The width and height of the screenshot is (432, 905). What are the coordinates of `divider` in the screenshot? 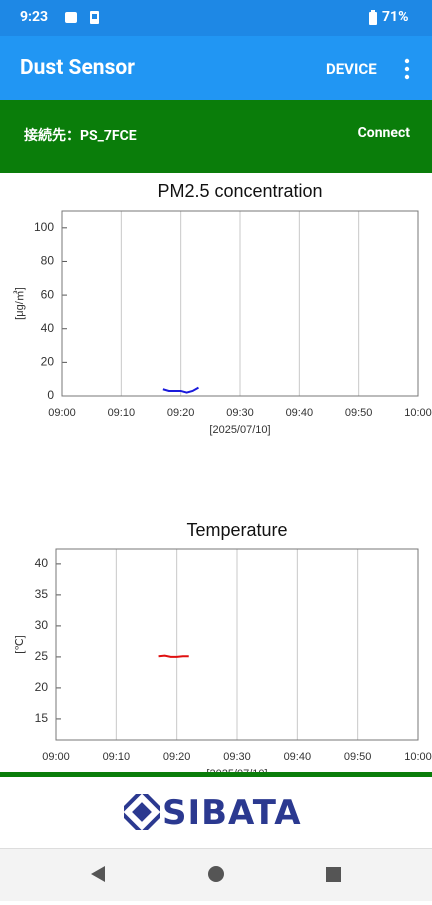 It's located at (216, 774).